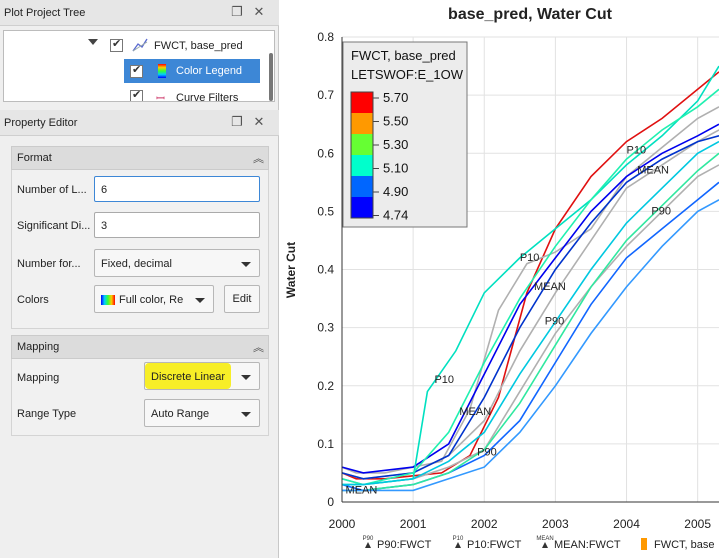 The height and width of the screenshot is (558, 719). What do you see at coordinates (137, 46) in the screenshot?
I see `tree-item-fwct: FWCT, base_pred` at bounding box center [137, 46].